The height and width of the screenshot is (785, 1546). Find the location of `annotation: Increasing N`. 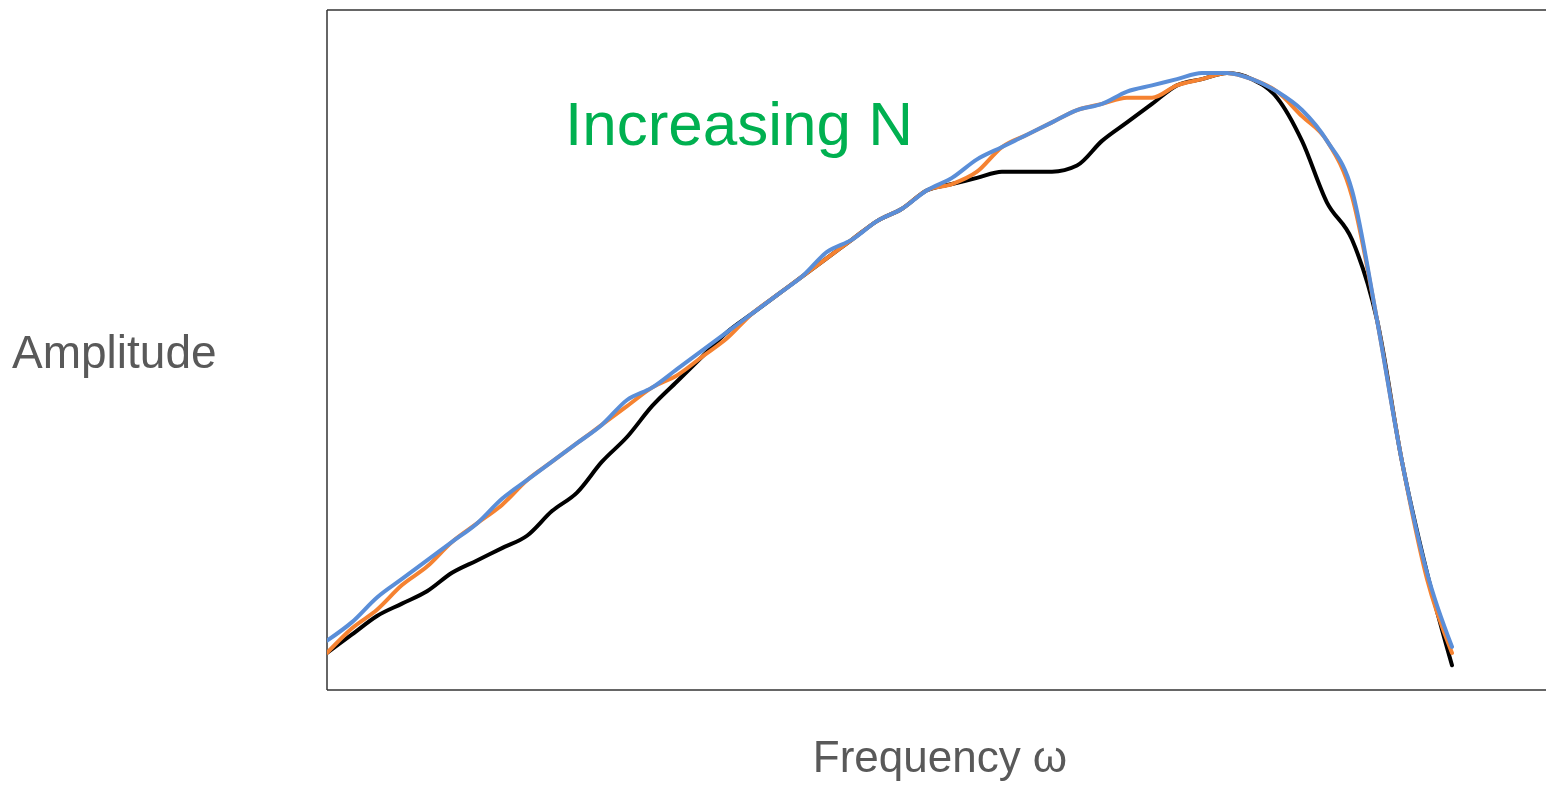

annotation: Increasing N is located at coordinates (739, 123).